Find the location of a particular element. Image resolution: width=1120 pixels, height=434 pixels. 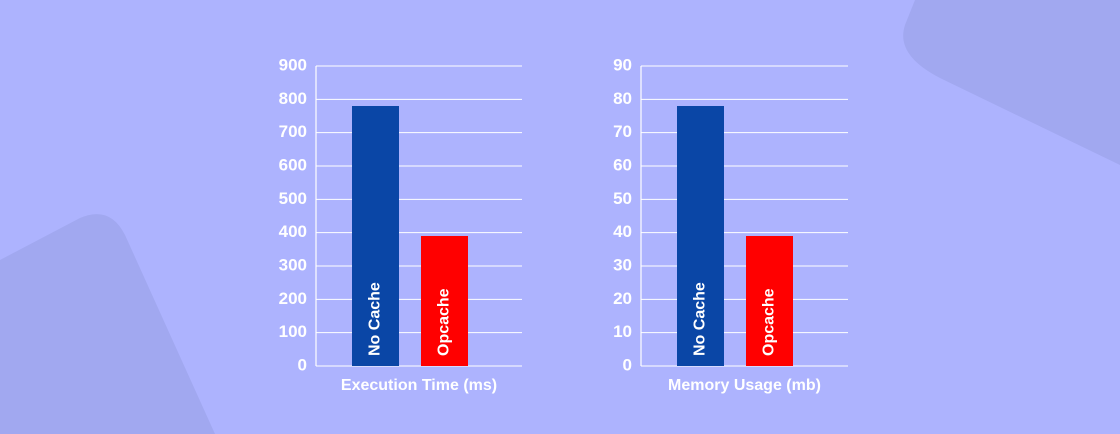

y-tick-label: 700 is located at coordinates (293, 131).